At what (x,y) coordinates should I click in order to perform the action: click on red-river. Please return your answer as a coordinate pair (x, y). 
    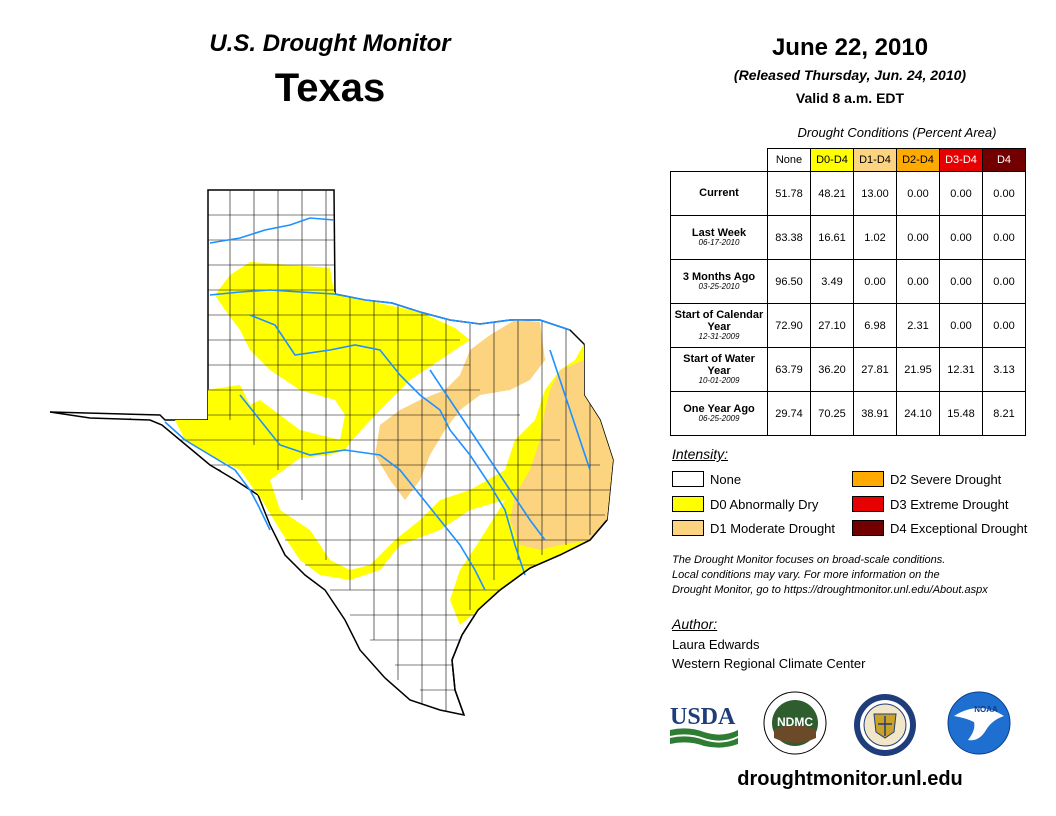
    Looking at the image, I should click on (390, 310).